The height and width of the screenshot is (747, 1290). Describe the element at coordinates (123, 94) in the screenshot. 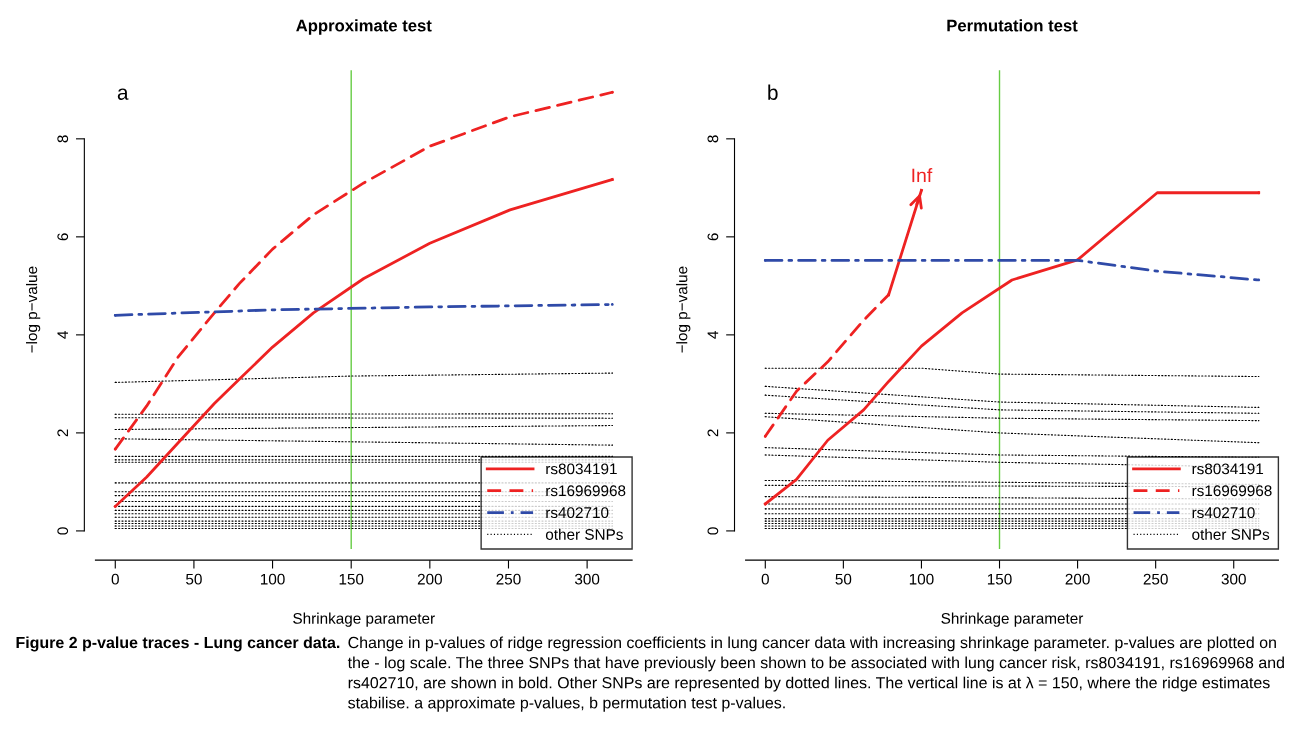

I see `annotation: a` at that location.